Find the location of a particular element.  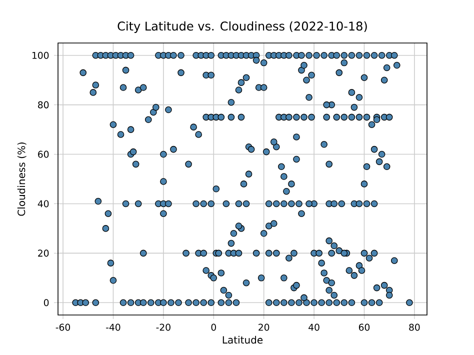

y-tick-label: 0 is located at coordinates (46, 302).